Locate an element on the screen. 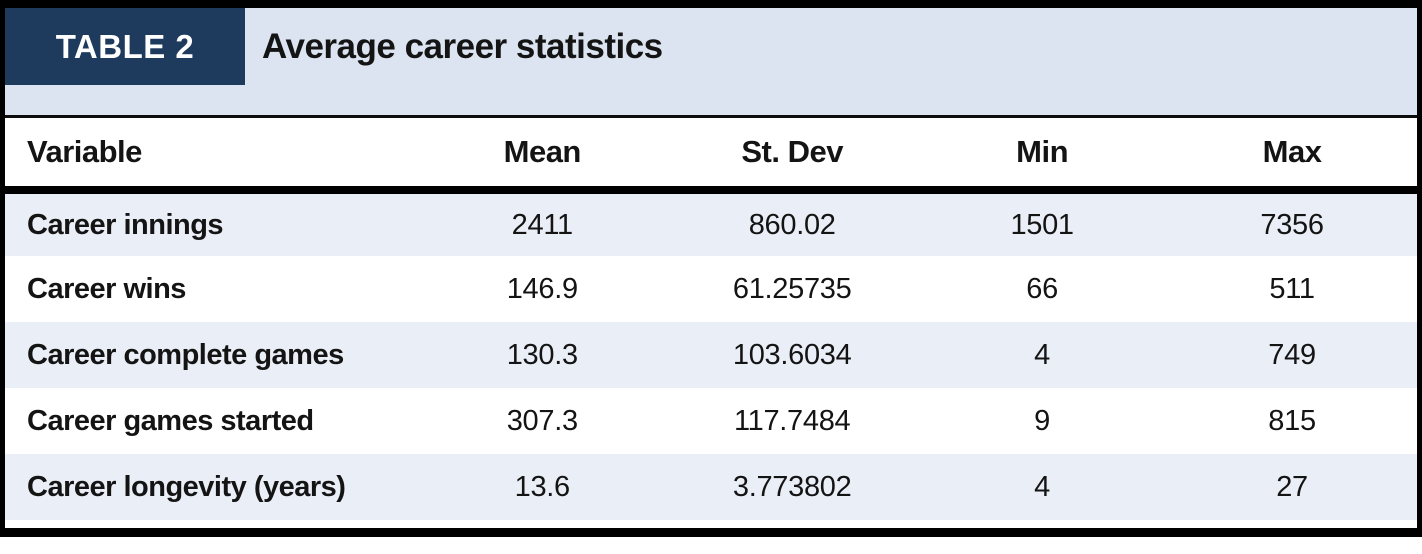 The height and width of the screenshot is (554, 1422). cell-st-dev: 3.773802 is located at coordinates (792, 486).